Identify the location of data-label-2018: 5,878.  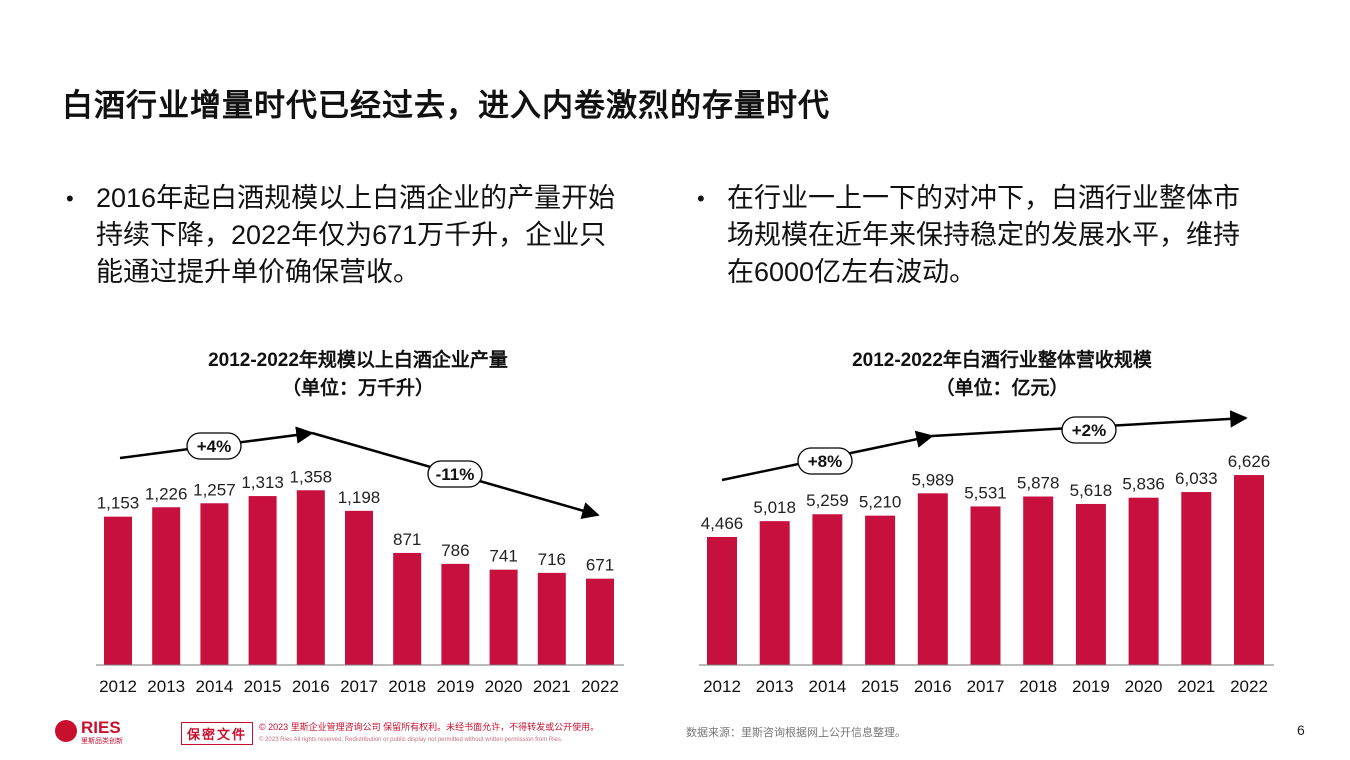
(1038, 482).